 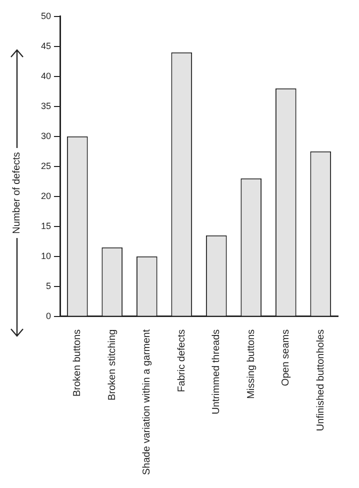 What do you see at coordinates (46, 45) in the screenshot?
I see `y-tick-label: 45` at bounding box center [46, 45].